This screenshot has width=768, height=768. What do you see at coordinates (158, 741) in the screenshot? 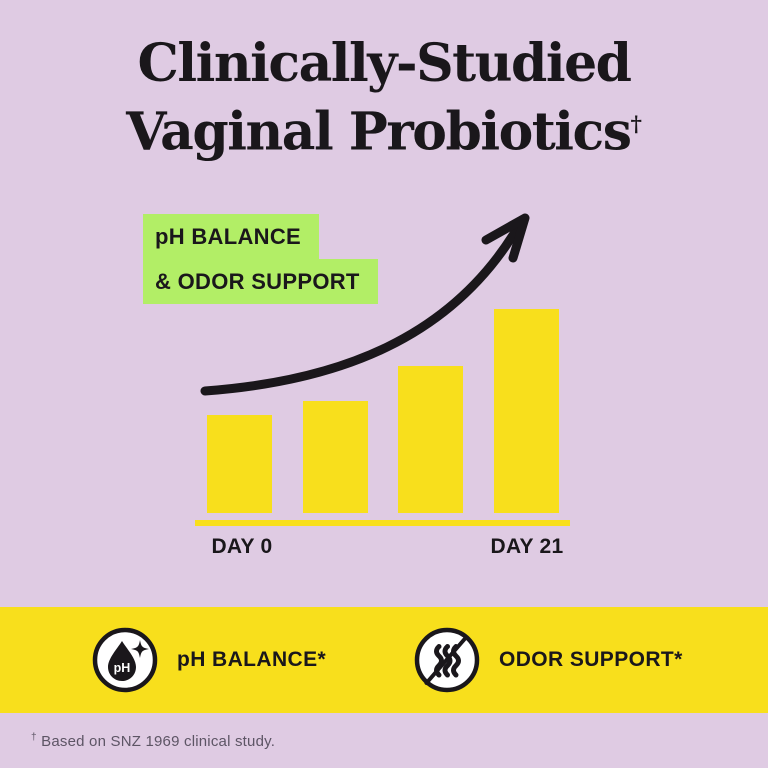
I see `footnote-text: Based on SNZ 1969 clinical study.` at bounding box center [158, 741].